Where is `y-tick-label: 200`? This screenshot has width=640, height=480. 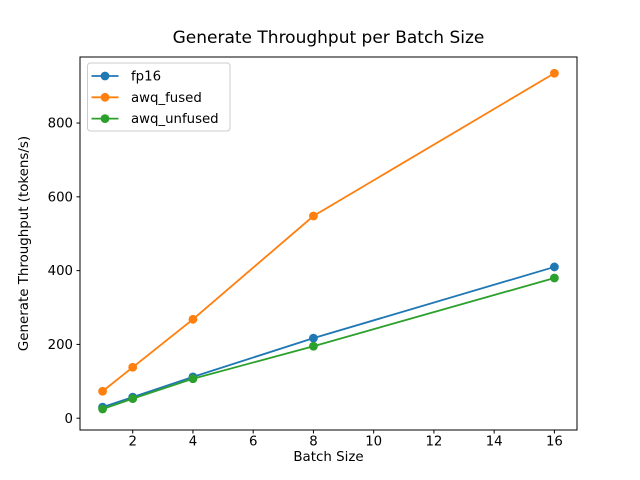 y-tick-label: 200 is located at coordinates (60, 345).